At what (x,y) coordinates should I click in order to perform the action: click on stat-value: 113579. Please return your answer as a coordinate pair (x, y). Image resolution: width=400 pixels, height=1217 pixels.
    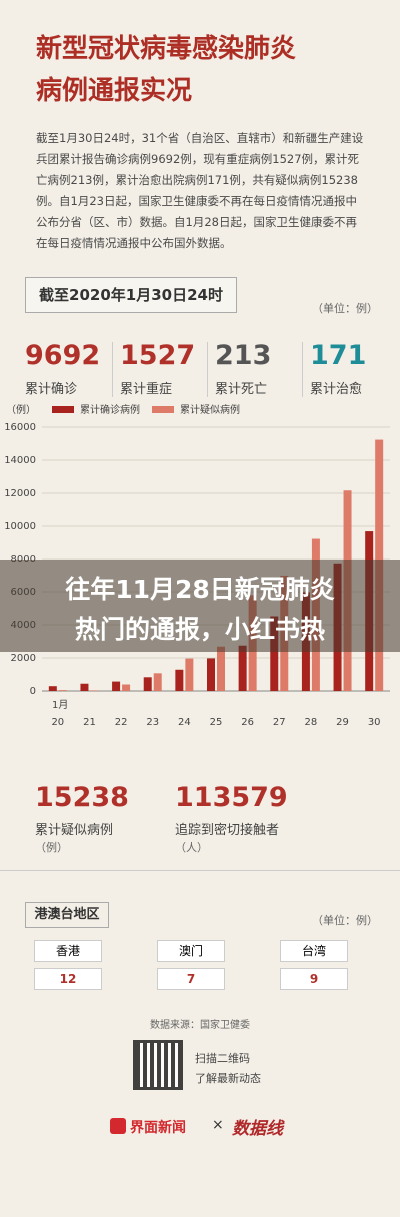
    Looking at the image, I should click on (231, 797).